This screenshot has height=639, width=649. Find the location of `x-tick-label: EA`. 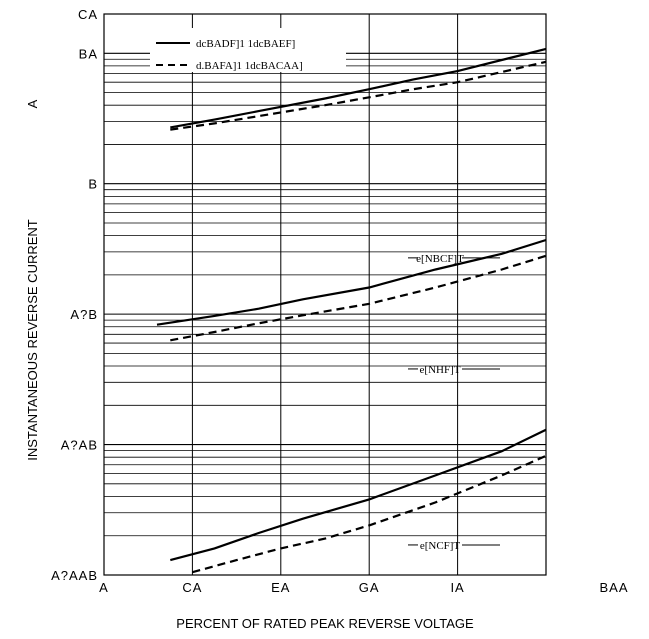

x-tick-label: EA is located at coordinates (280, 587).